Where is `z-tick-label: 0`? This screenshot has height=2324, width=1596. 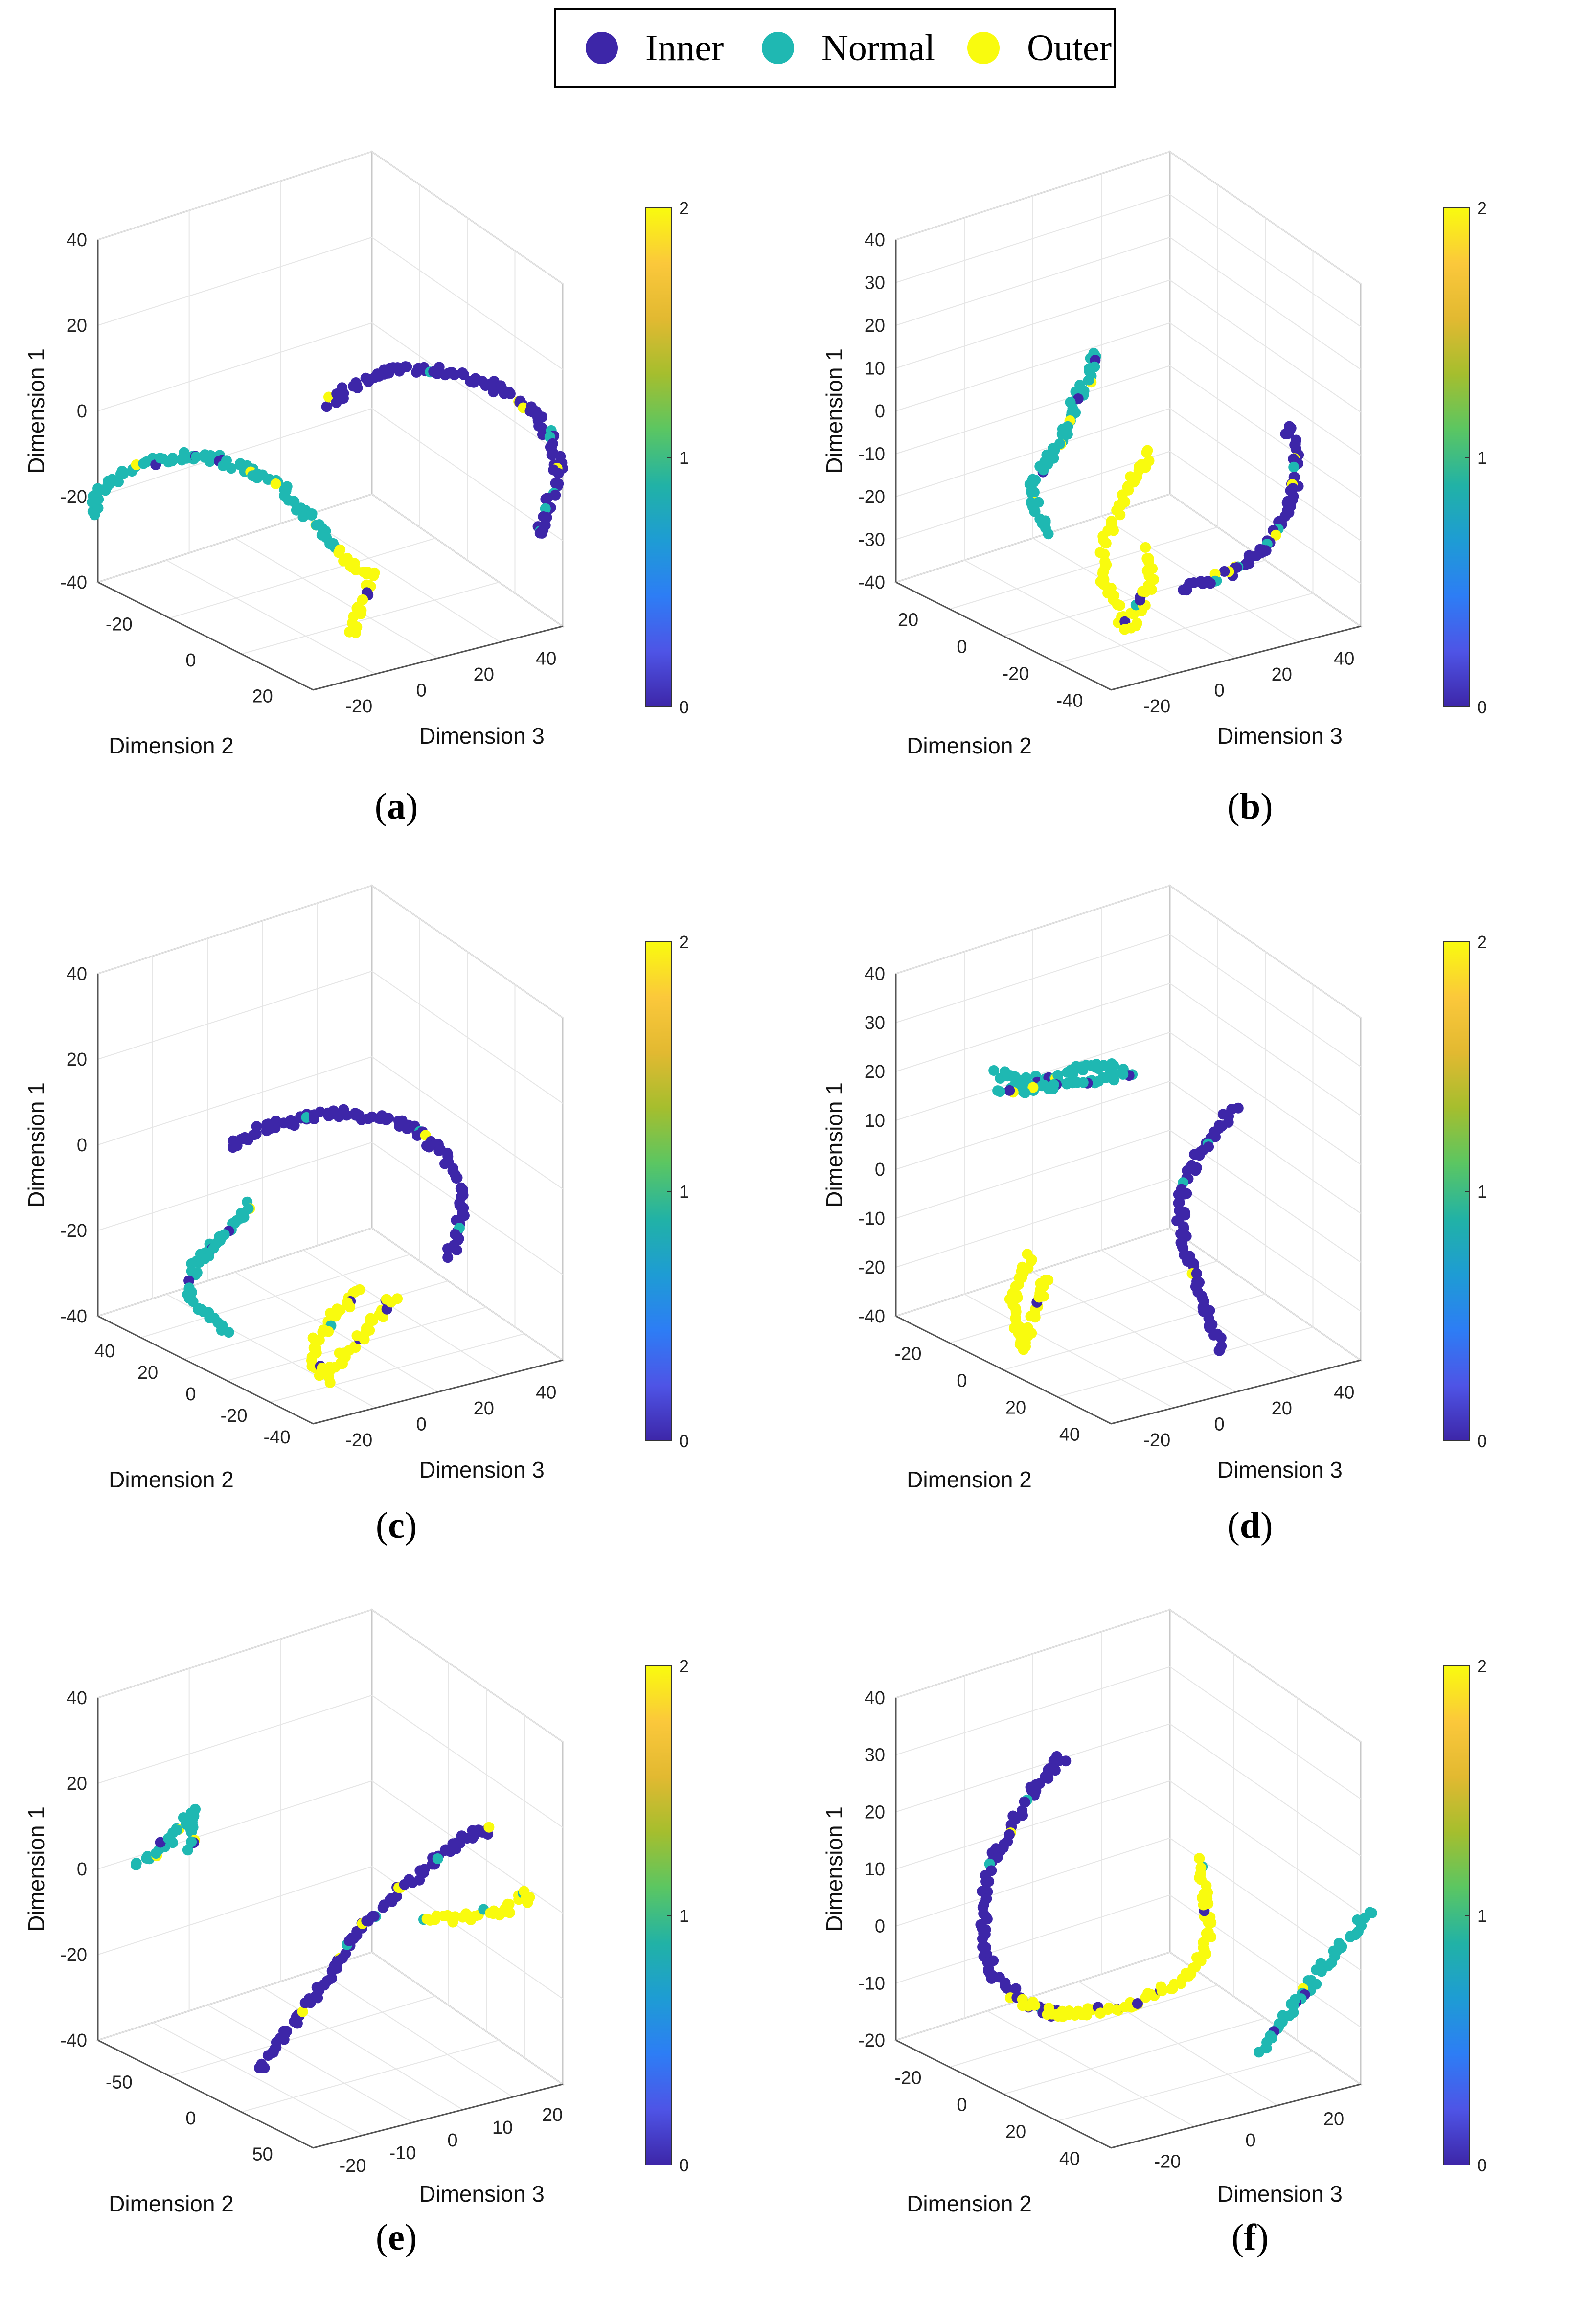 z-tick-label: 0 is located at coordinates (880, 1926).